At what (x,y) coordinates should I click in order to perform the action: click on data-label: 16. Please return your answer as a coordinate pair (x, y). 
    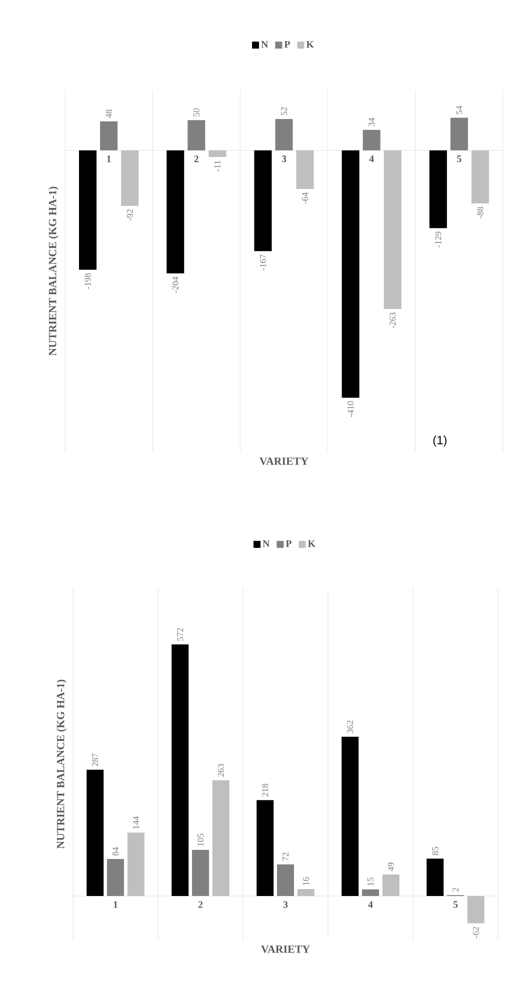
    Looking at the image, I should click on (305, 881).